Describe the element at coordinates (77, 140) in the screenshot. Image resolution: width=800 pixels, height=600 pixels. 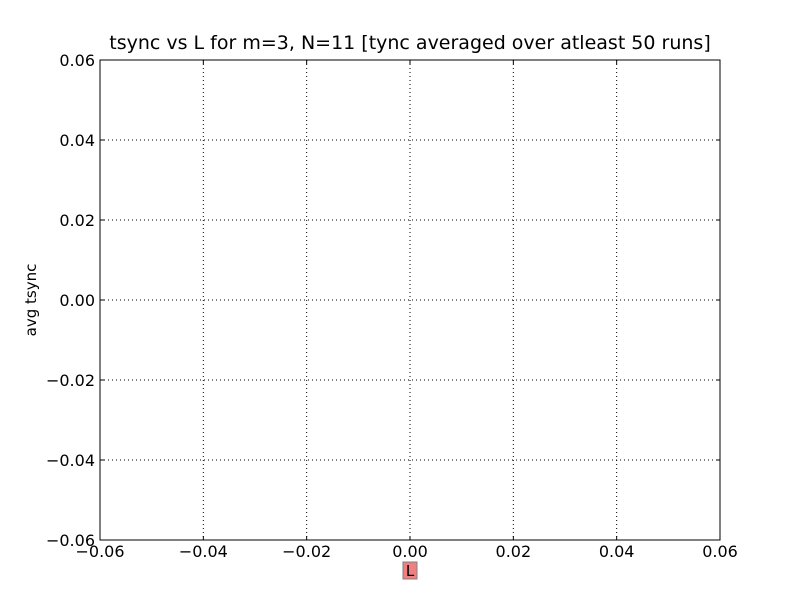
I see `y-tick-label: 0.04` at that location.